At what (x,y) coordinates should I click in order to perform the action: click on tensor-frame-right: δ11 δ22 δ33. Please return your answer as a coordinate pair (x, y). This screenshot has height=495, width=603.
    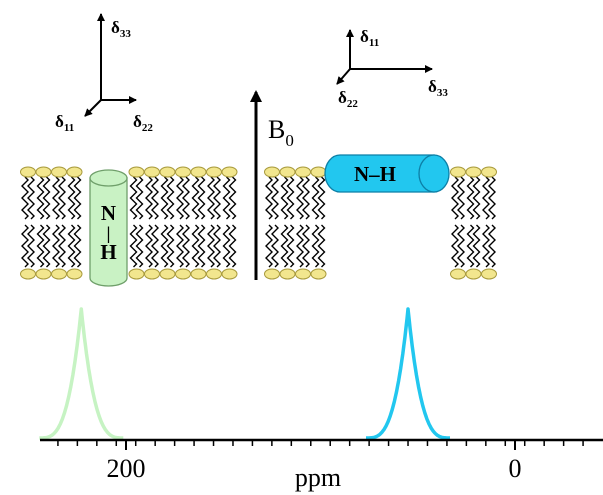
    Looking at the image, I should click on (392, 68).